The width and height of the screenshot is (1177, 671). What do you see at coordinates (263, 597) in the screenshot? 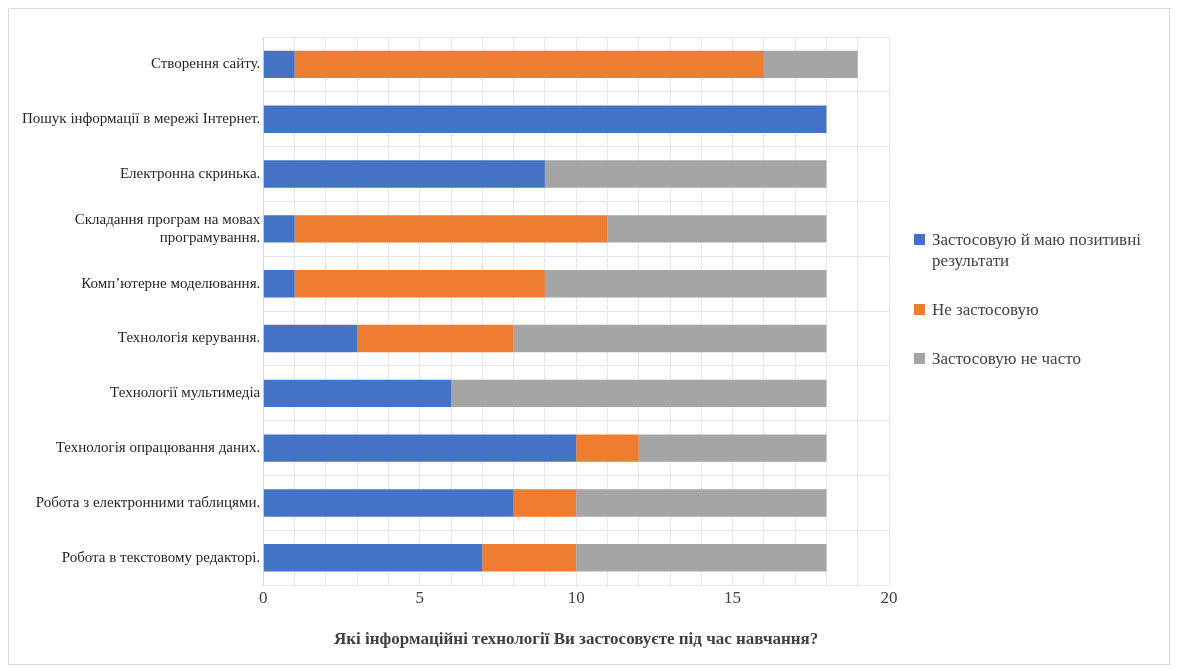
I see `x-tick-label: 0` at bounding box center [263, 597].